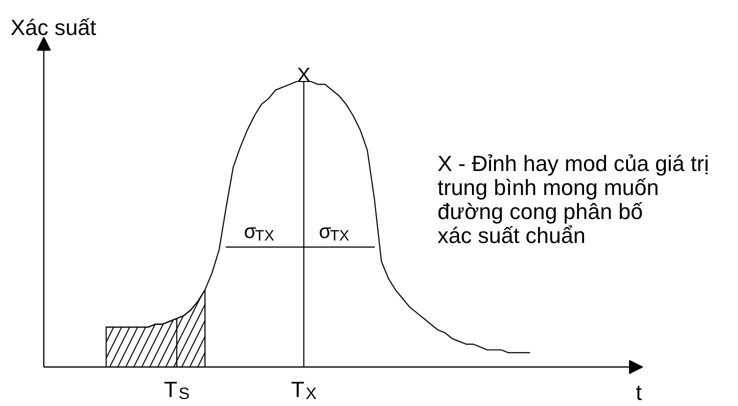 This screenshot has height=406, width=738. Describe the element at coordinates (177, 390) in the screenshot. I see `x-tick-label: TS` at that location.